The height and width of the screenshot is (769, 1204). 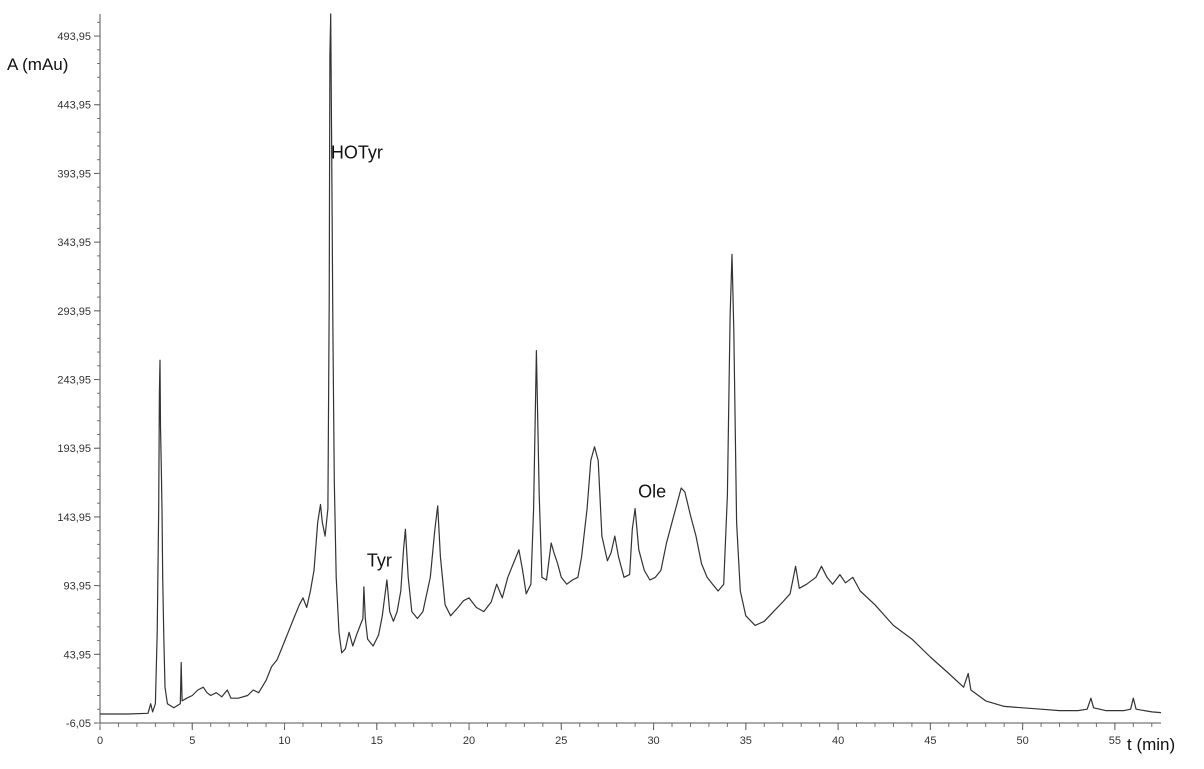 What do you see at coordinates (930, 741) in the screenshot?
I see `x-tick-label: 45` at bounding box center [930, 741].